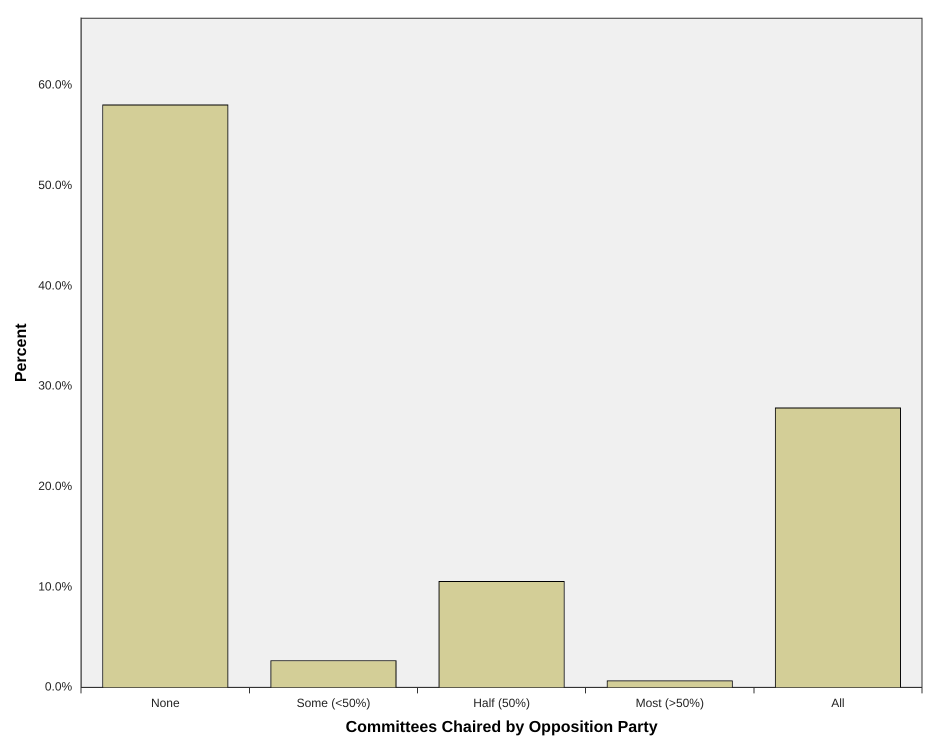 This screenshot has width=936, height=753. What do you see at coordinates (55, 85) in the screenshot?
I see `y-tick-label: 60.0%` at bounding box center [55, 85].